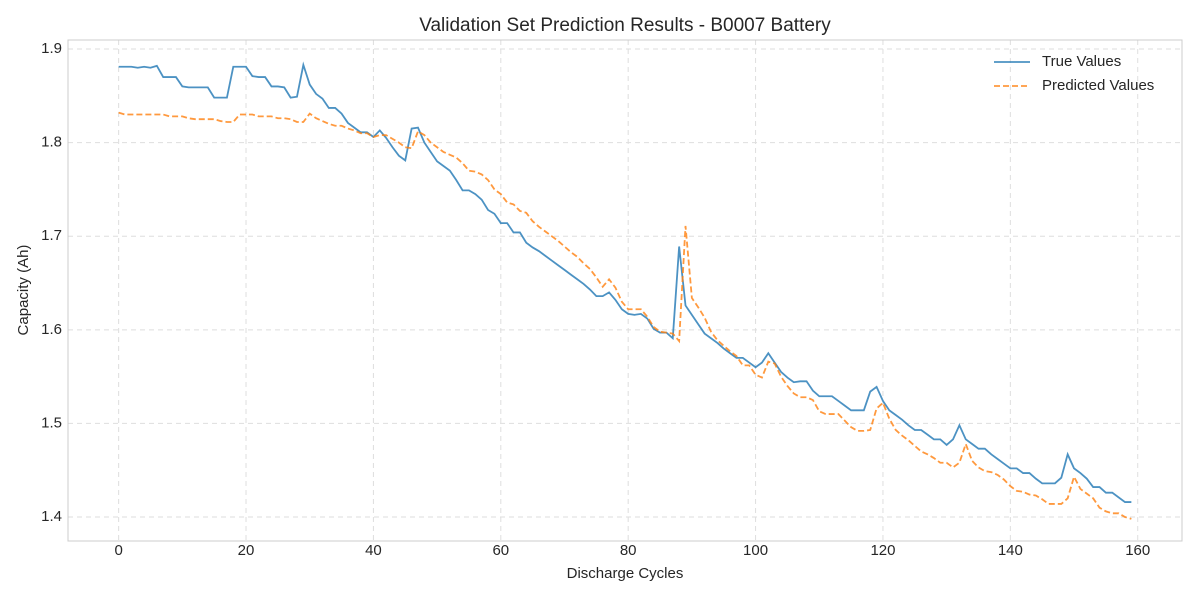 This screenshot has width=1200, height=600. What do you see at coordinates (51, 142) in the screenshot?
I see `y-tick-label: 1.8` at bounding box center [51, 142].